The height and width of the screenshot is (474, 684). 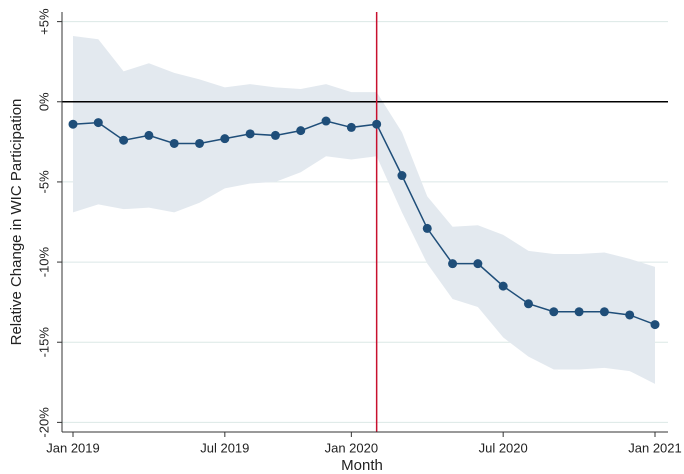 What do you see at coordinates (352, 447) in the screenshot?
I see `x-tick-label: Jan 2020` at bounding box center [352, 447].